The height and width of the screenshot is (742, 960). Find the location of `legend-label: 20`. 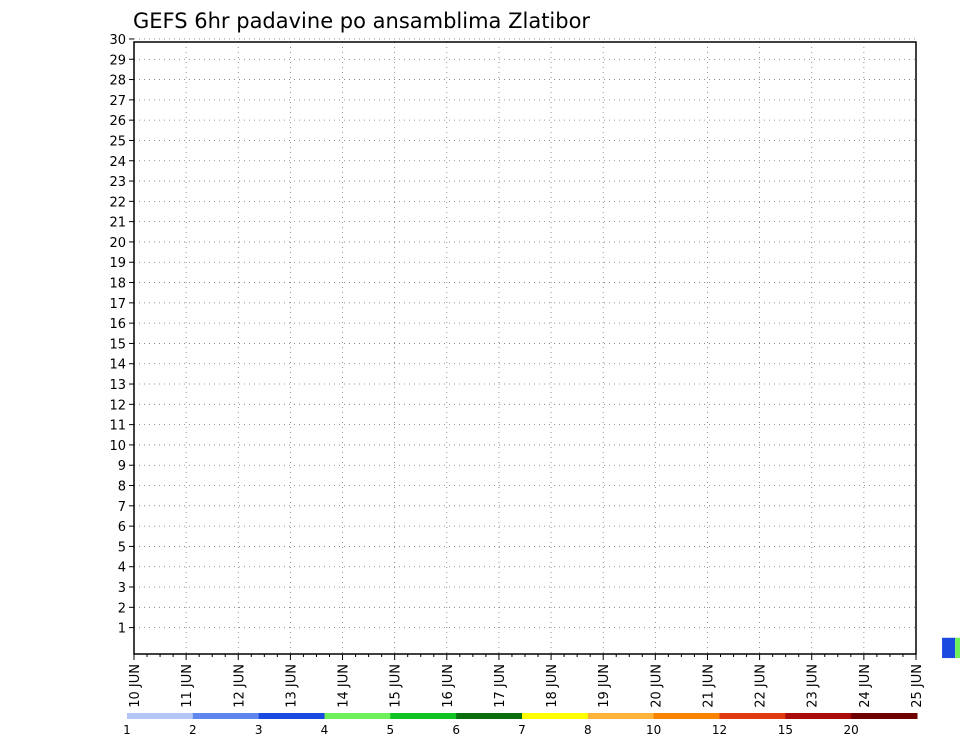

legend-label: 20 is located at coordinates (851, 730).